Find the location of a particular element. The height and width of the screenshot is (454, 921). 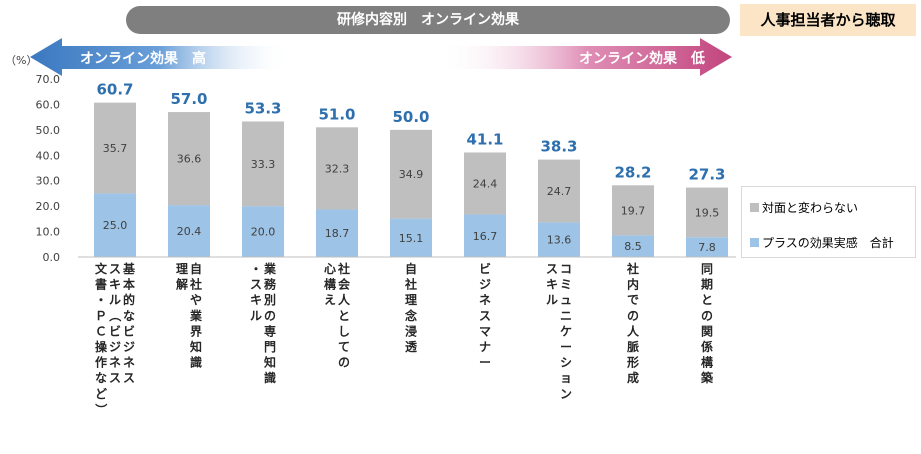

total-label: 51.0 is located at coordinates (336, 114).